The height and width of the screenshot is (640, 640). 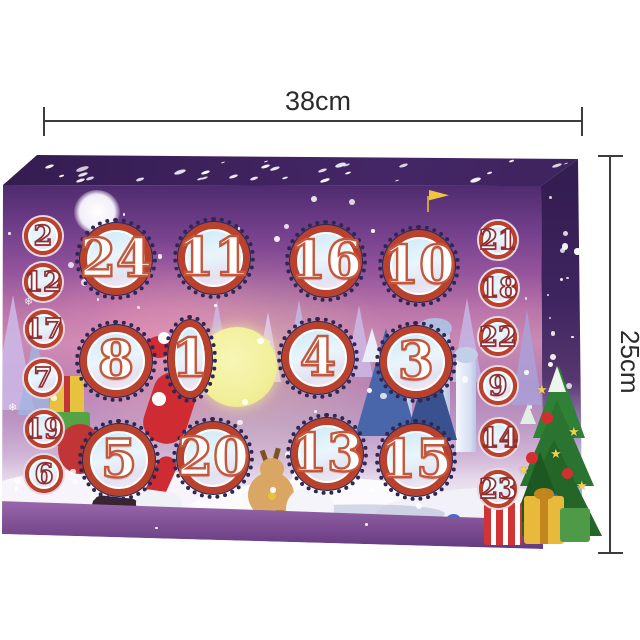 I want to click on door-ring: 17, so click(x=44, y=329).